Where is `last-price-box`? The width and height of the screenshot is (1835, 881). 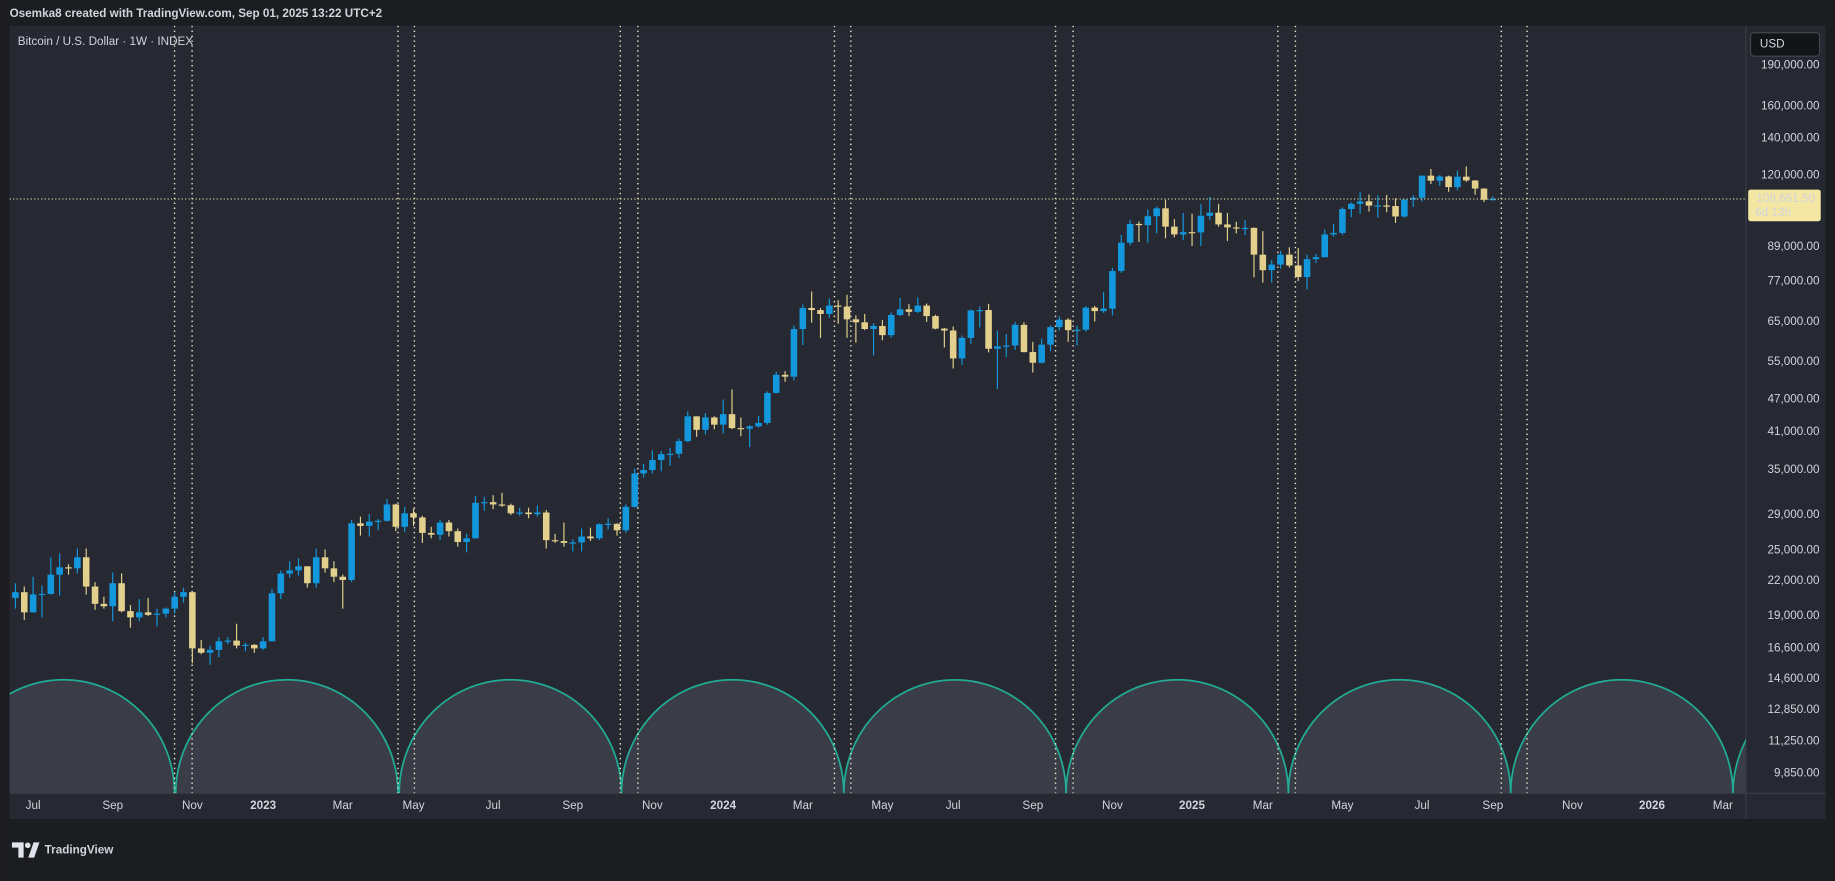
last-price-box is located at coordinates (1784, 205).